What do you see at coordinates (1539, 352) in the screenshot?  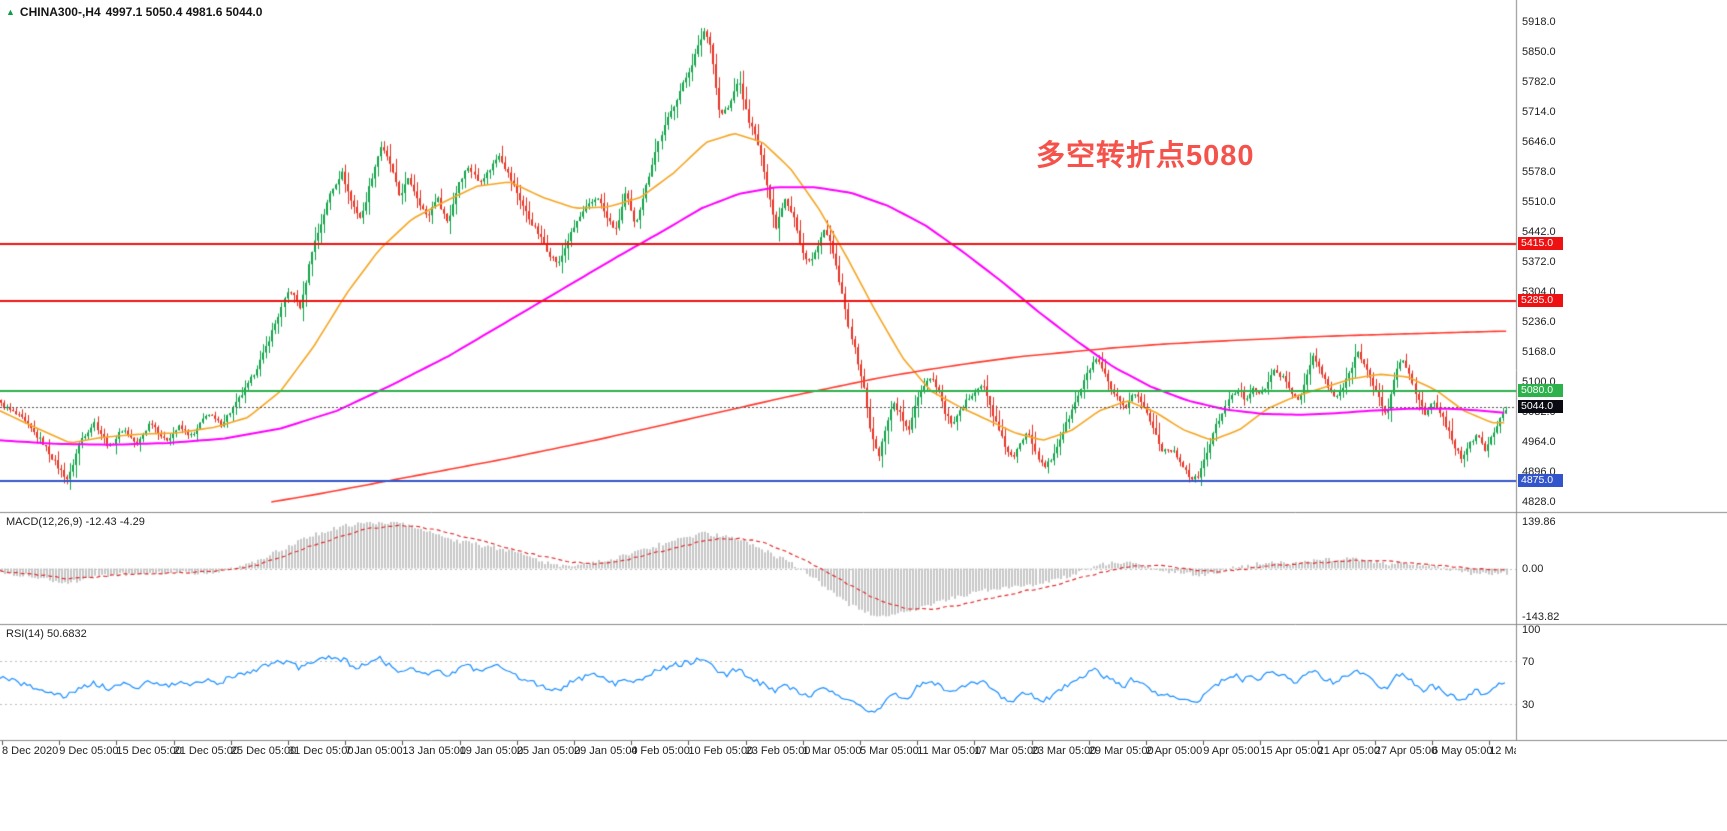 I see `price-tick-label: 5168.0` at bounding box center [1539, 352].